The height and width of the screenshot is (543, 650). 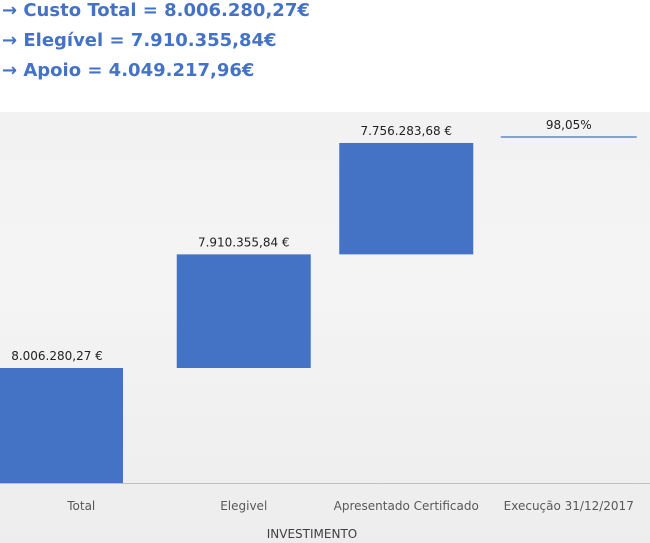 I want to click on tick-label-total: Total, so click(x=80, y=506).